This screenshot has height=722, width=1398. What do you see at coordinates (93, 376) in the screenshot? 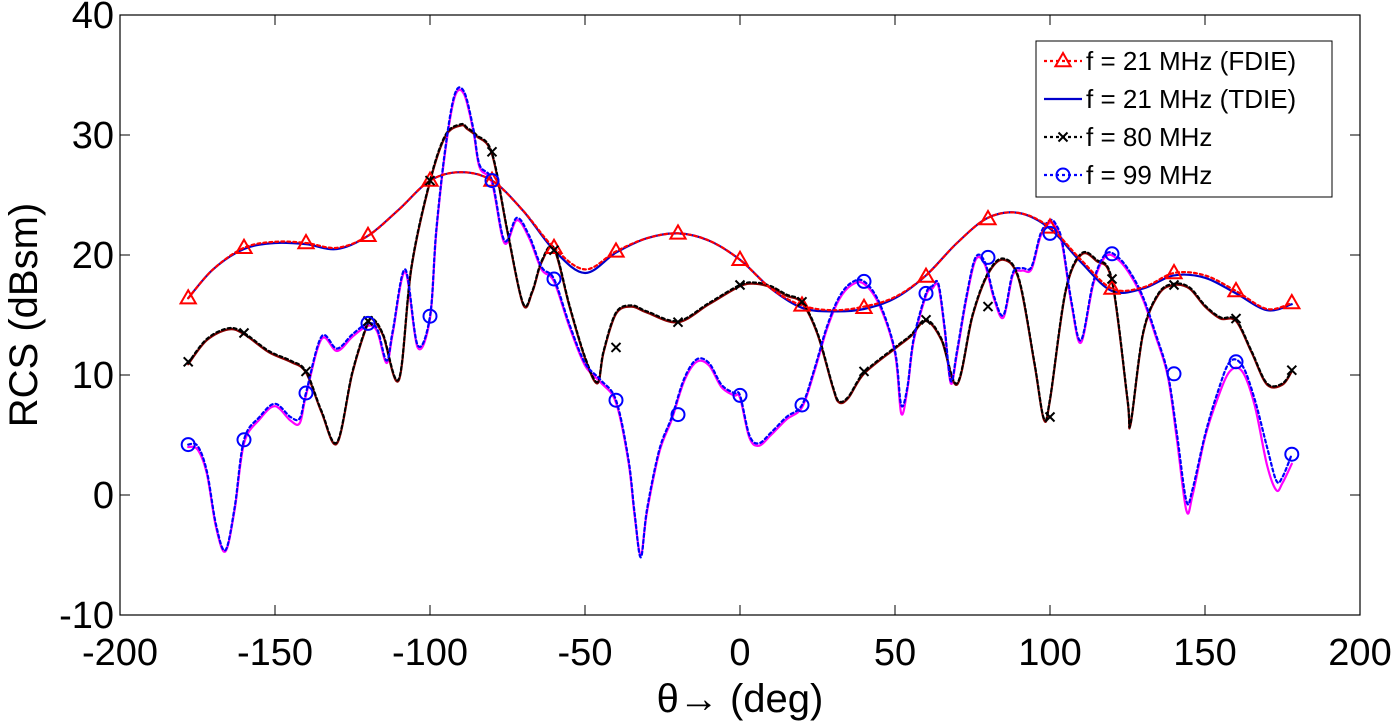
I see `y-tick-label: 10` at bounding box center [93, 376].